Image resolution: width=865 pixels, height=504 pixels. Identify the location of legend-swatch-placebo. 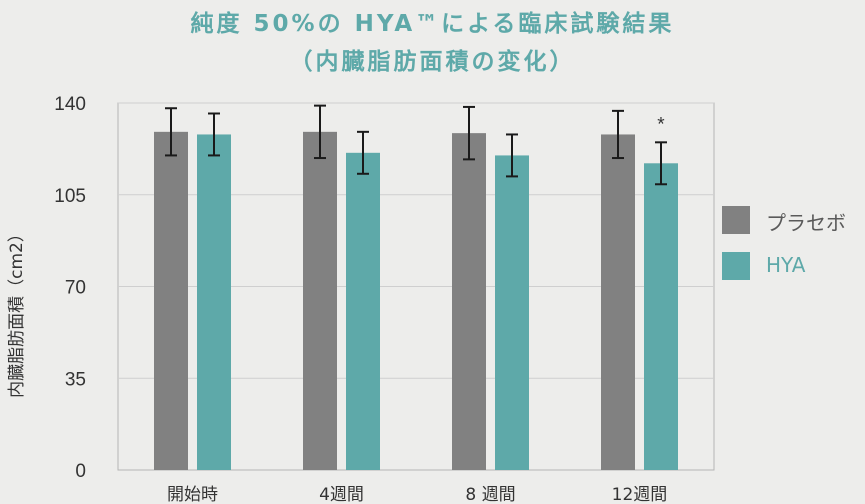
(736, 220).